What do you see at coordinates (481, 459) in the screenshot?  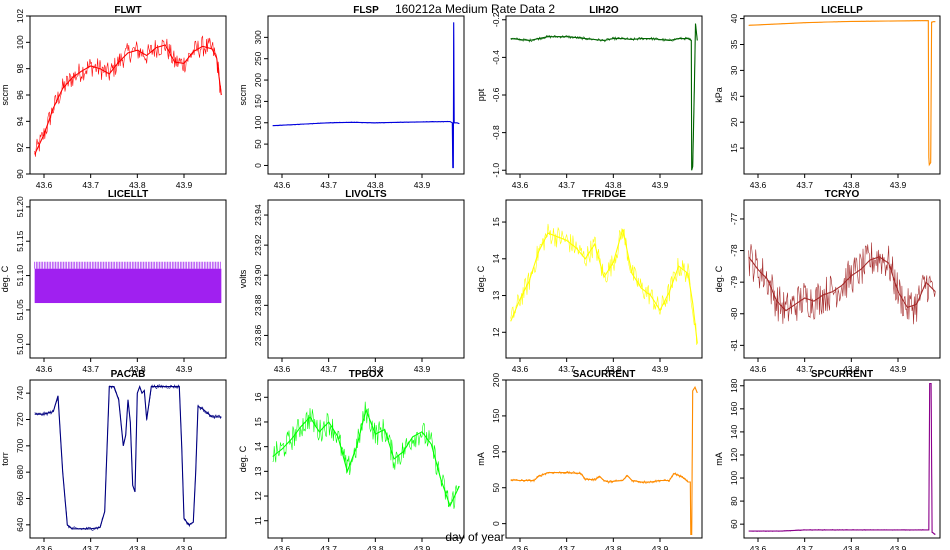 I see `y-axis-label-sacurrent: mA` at bounding box center [481, 459].